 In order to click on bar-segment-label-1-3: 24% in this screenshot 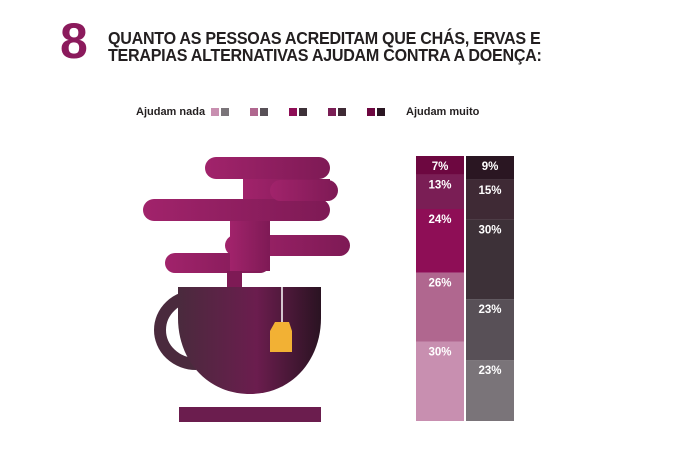, I will do `click(439, 220)`.